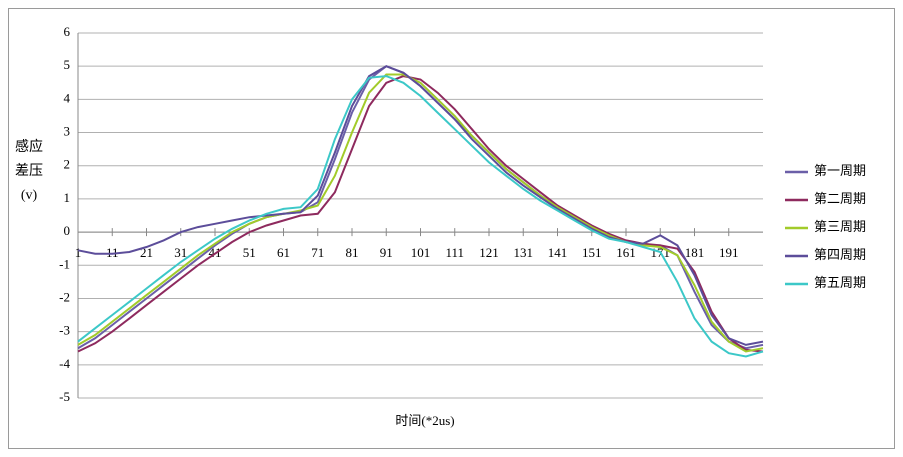  I want to click on y-tick-label: -1, so click(64, 263).